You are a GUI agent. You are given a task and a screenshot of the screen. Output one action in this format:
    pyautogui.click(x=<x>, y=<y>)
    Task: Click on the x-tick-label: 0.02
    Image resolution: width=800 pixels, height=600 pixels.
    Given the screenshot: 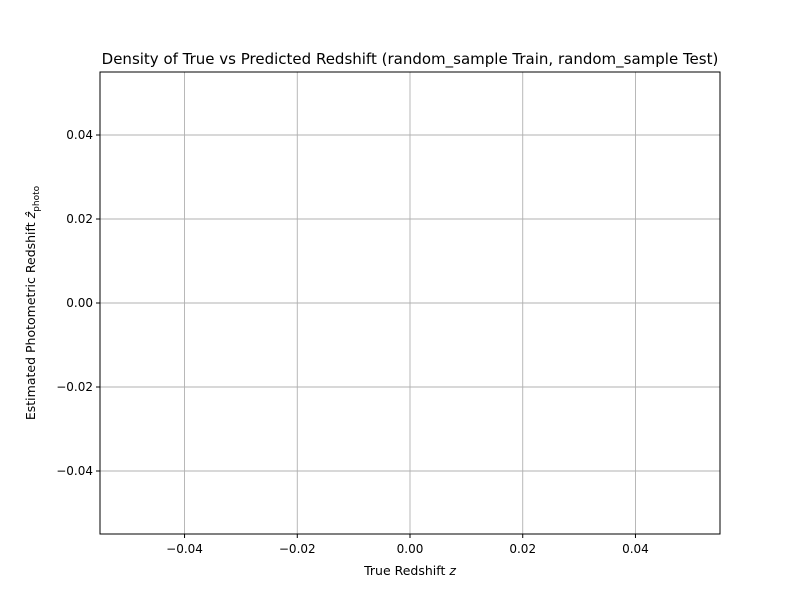 What is the action you would take?
    pyautogui.click(x=522, y=549)
    